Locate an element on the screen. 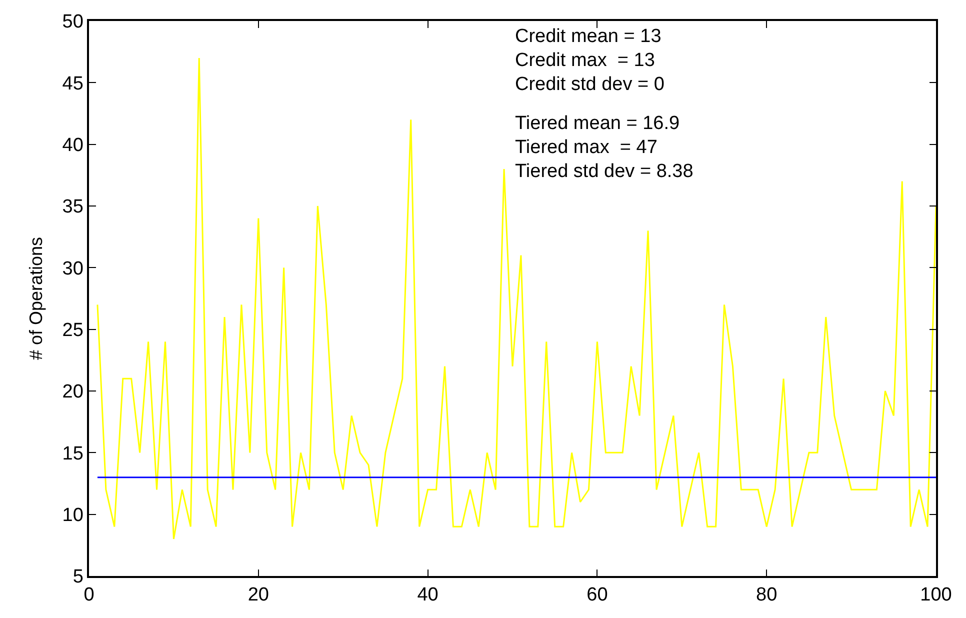 This screenshot has height=618, width=966. y-tick-label: 30 is located at coordinates (73, 269).